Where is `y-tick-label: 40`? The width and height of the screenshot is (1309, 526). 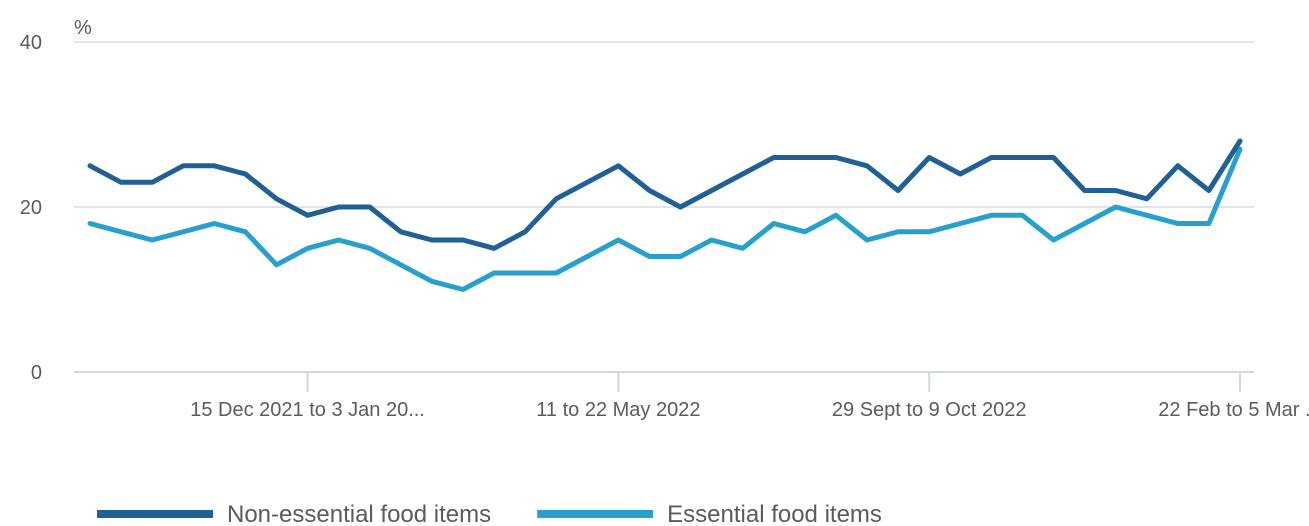 y-tick-label: 40 is located at coordinates (31, 43).